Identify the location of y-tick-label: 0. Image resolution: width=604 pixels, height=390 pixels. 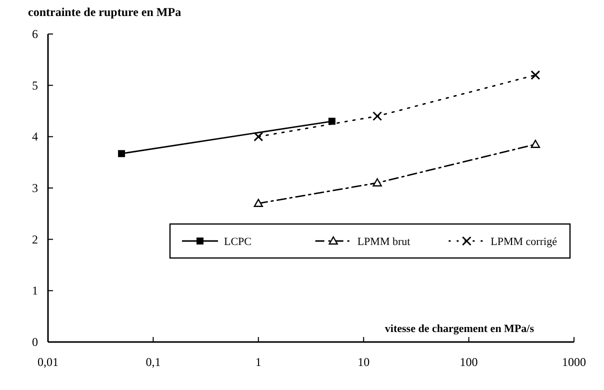
(35, 342).